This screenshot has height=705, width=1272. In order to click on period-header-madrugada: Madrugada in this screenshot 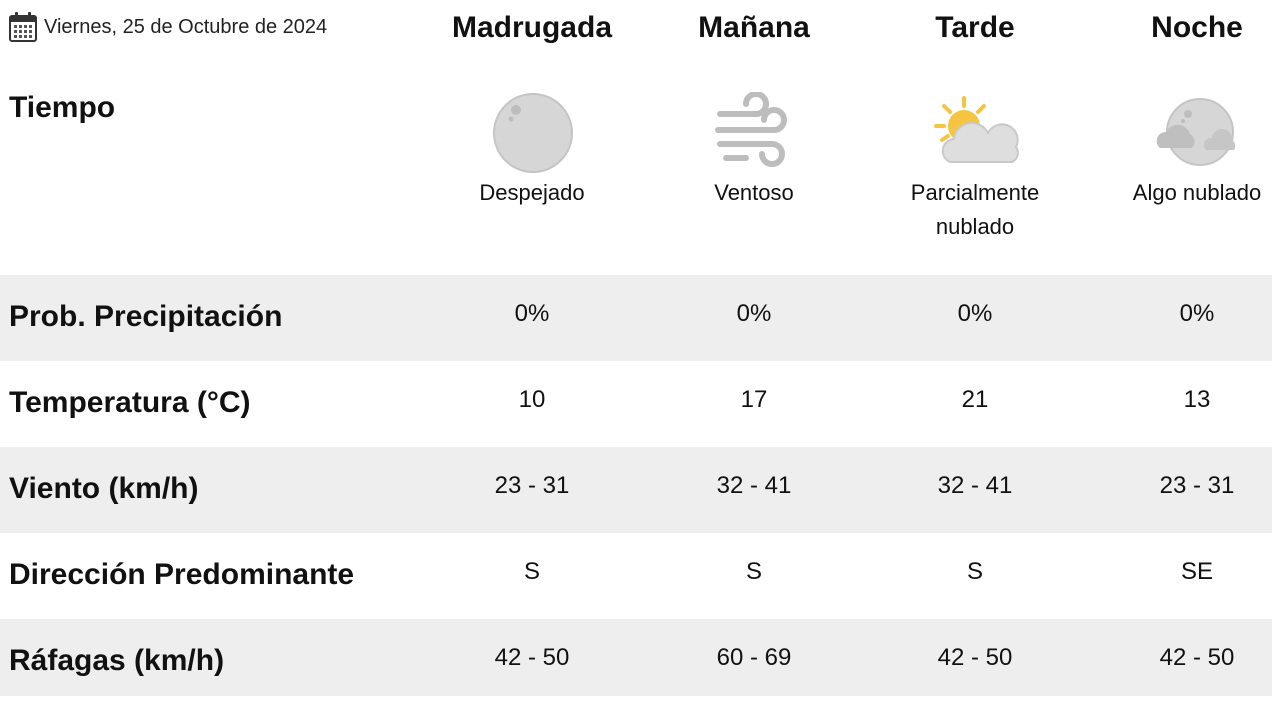, I will do `click(532, 27)`.